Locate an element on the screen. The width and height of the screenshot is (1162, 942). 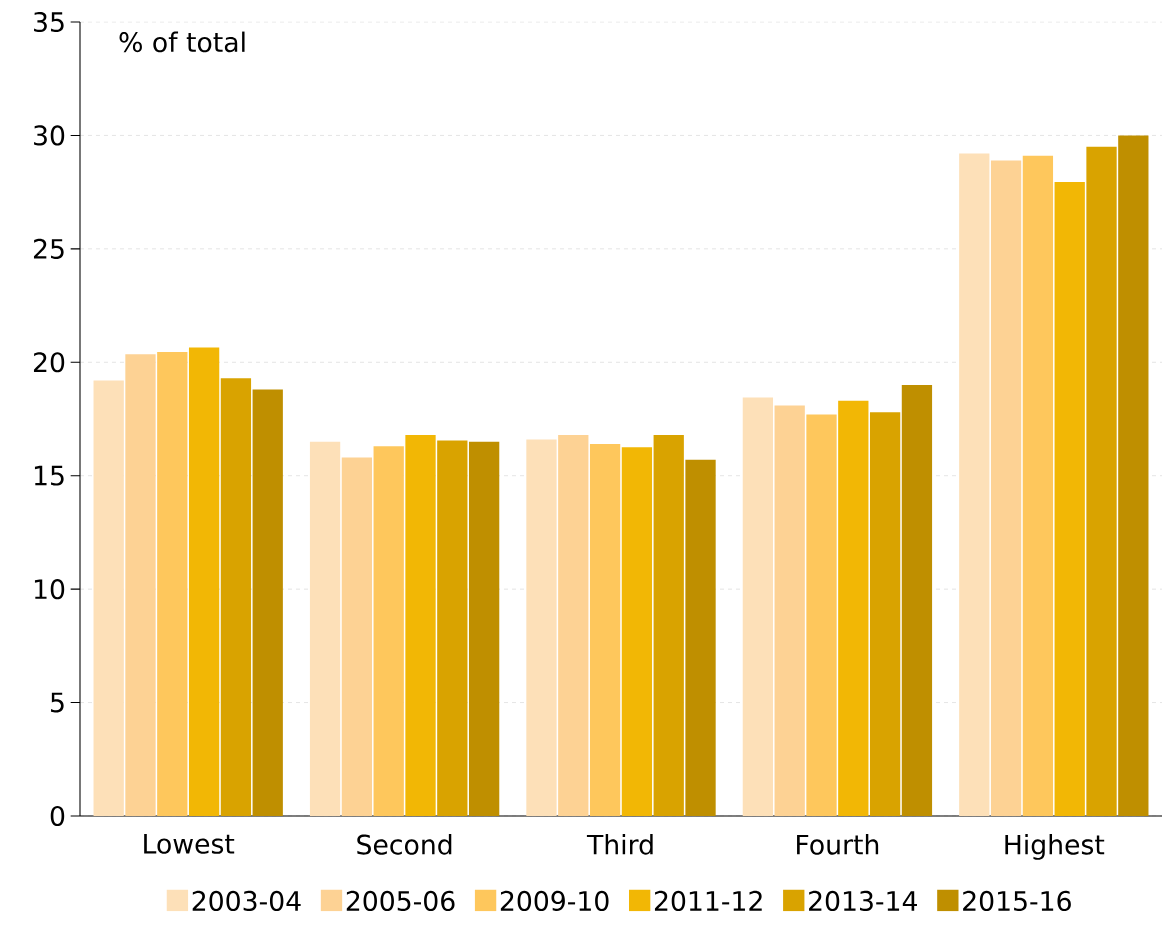
x-tick-label: Second is located at coordinates (404, 844).